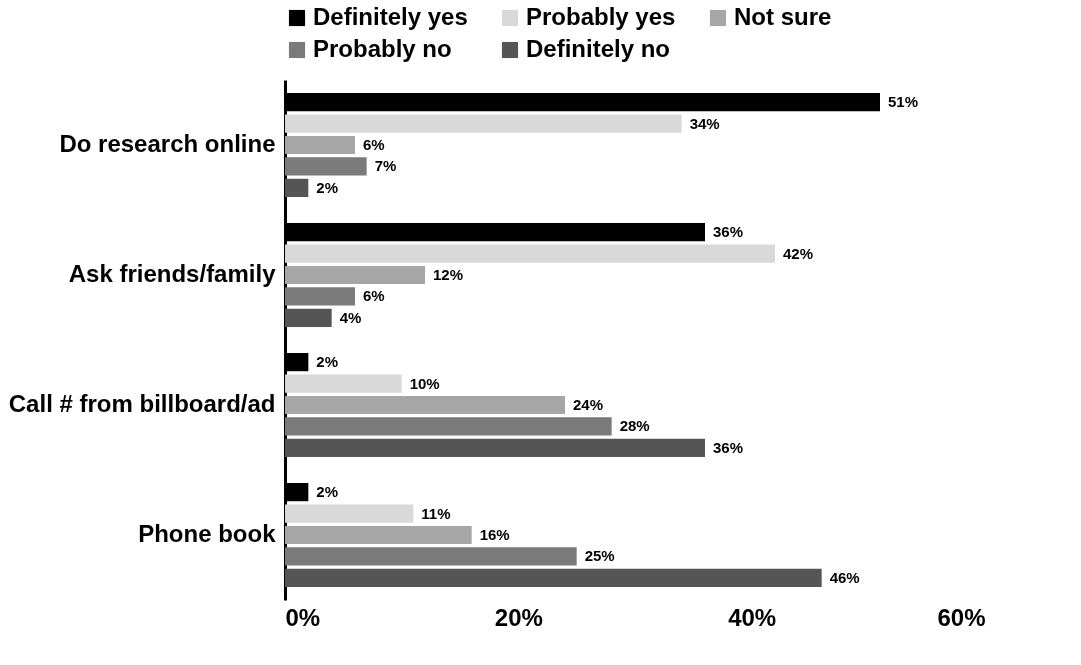 Image resolution: width=1081 pixels, height=665 pixels. I want to click on y-tick-label: Call # from billboard/ad, so click(142, 403).